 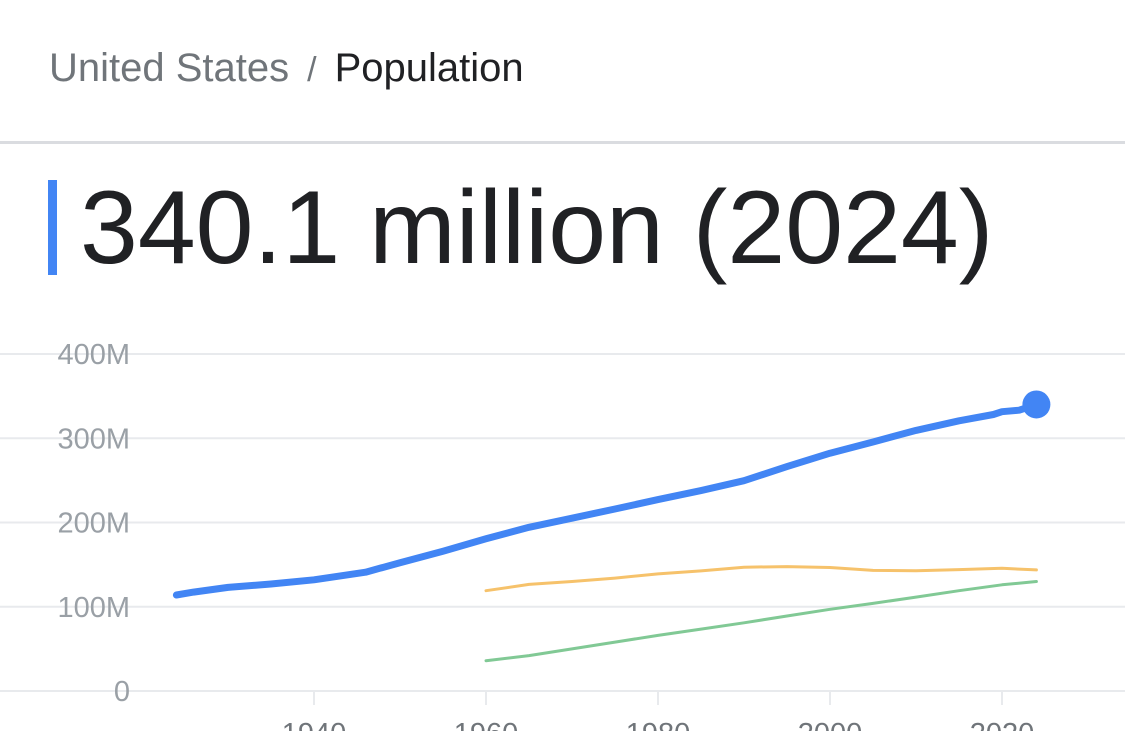 I want to click on x-axis-ticks: 1940 1960 1980 2000 2020, so click(x=658, y=711).